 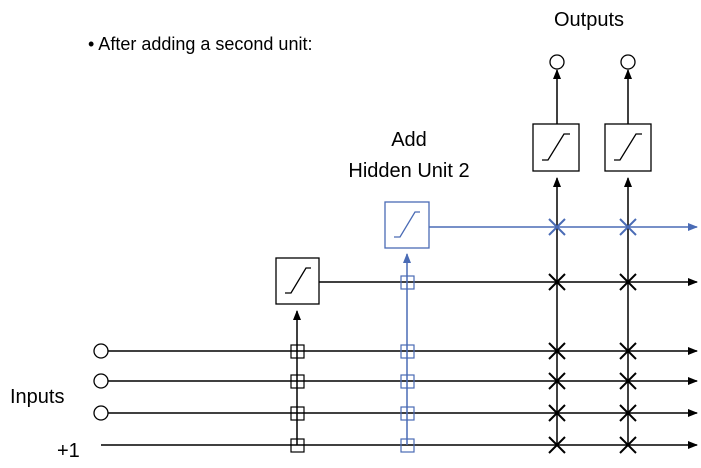 I want to click on add-hidden-unit-title: Add Hidden Unit 2, so click(x=409, y=156).